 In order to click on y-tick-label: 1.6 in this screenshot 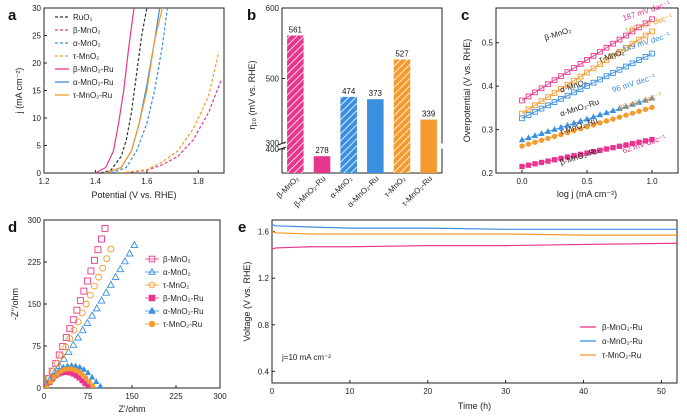, I will do `click(264, 232)`.